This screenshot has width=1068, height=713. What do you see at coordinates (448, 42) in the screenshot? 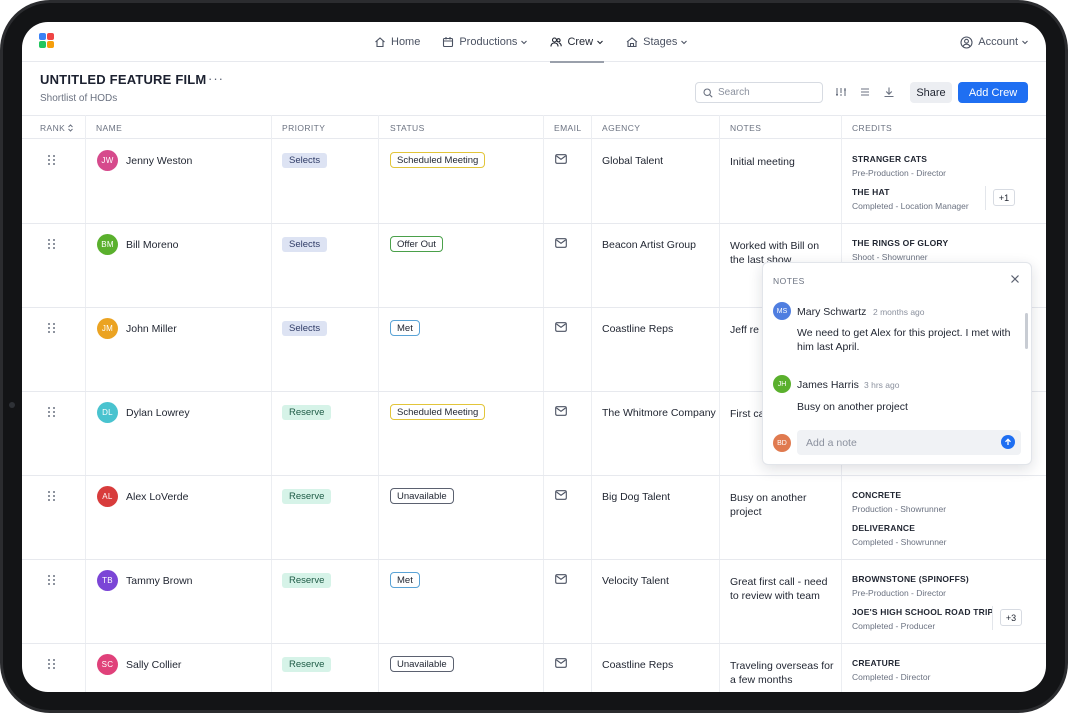
I see `calendar-icon` at bounding box center [448, 42].